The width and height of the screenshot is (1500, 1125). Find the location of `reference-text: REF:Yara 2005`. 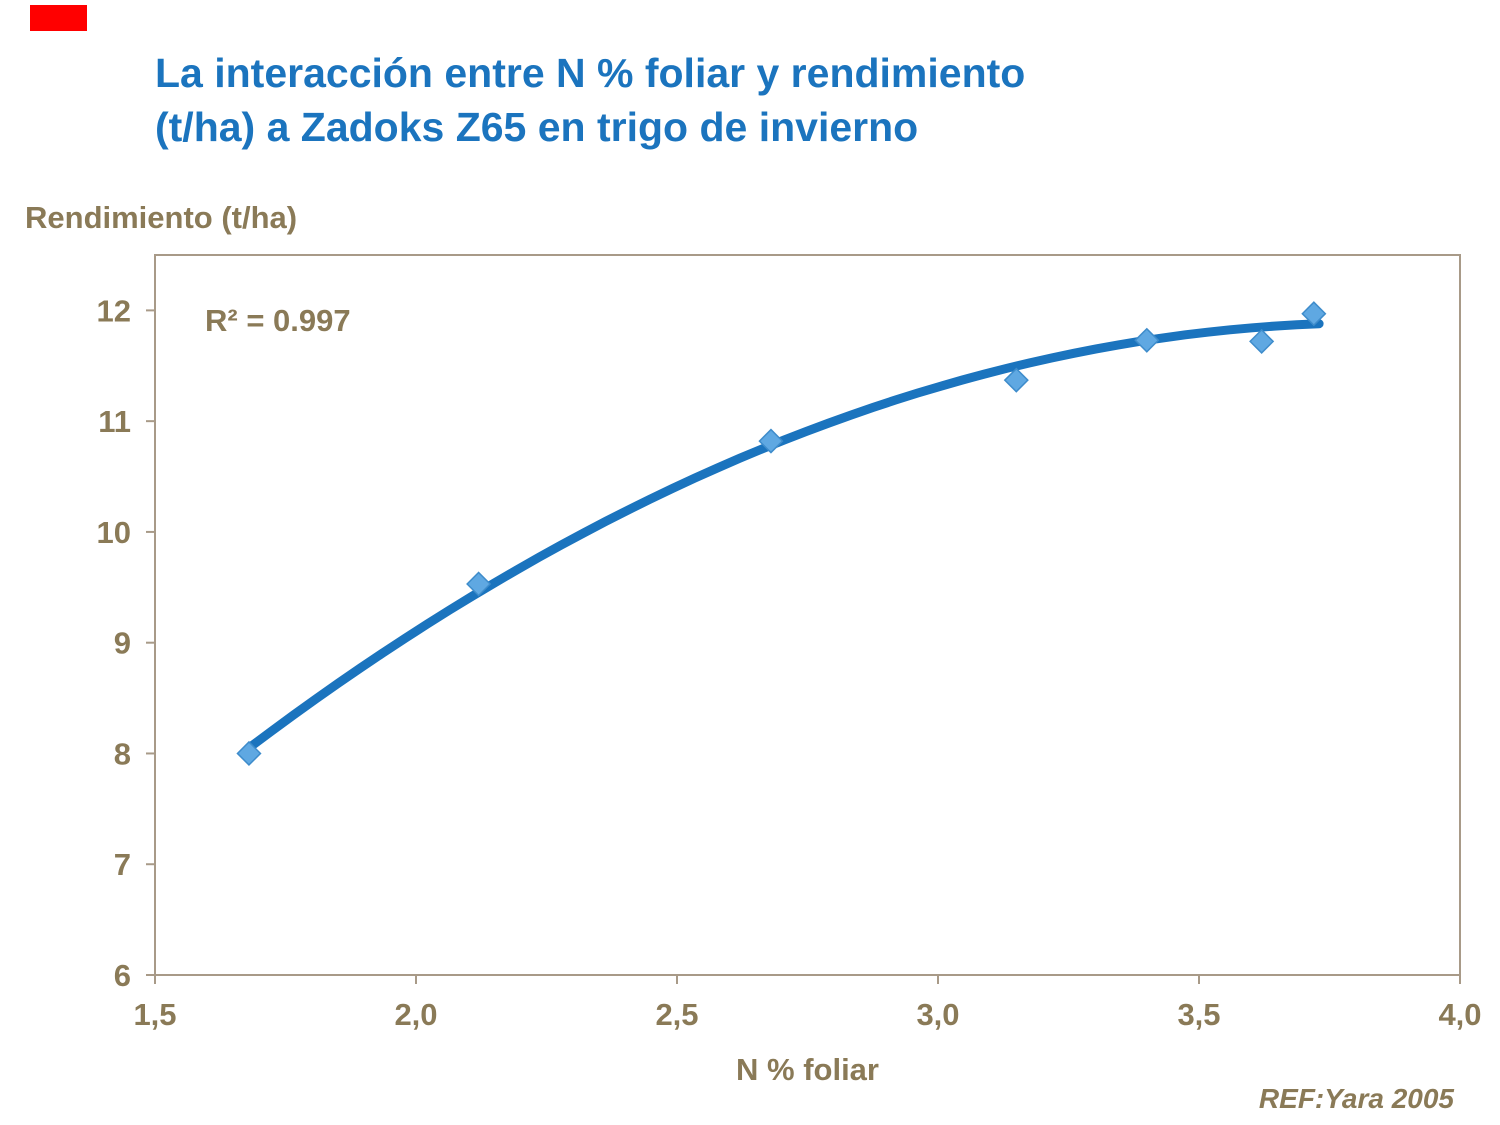

reference-text: REF:Yara 2005 is located at coordinates (1356, 1098).